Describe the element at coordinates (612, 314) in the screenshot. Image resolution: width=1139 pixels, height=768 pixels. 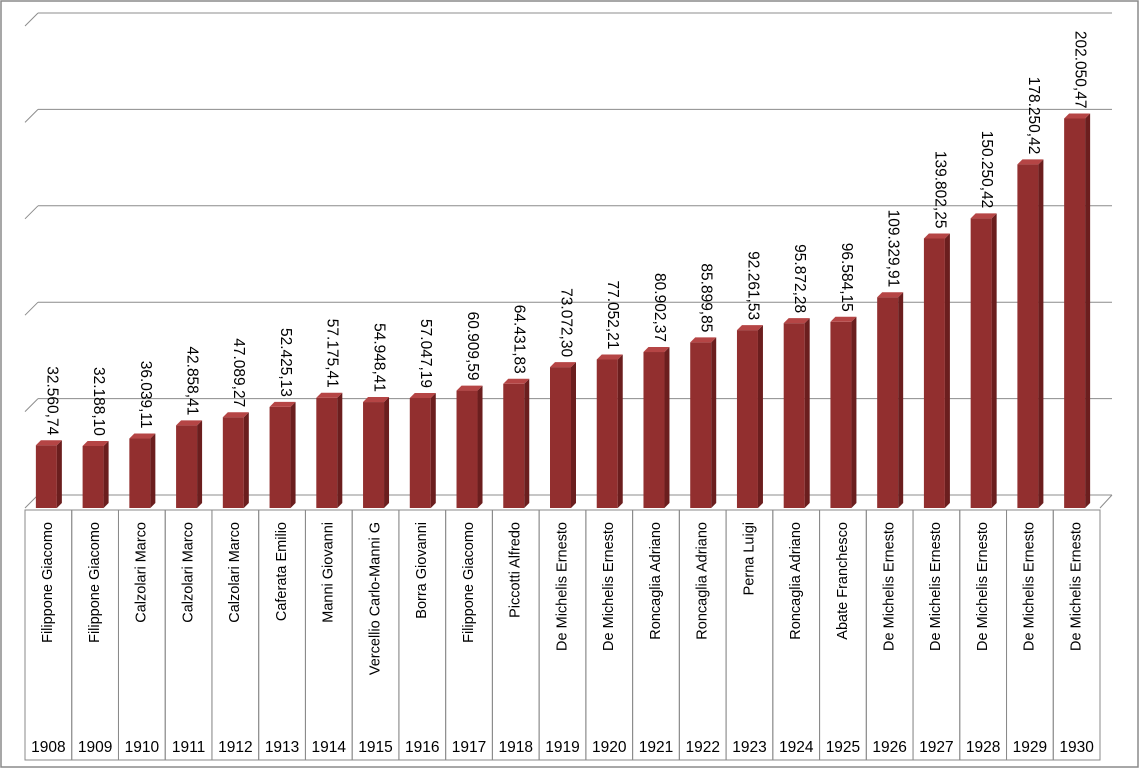
I see `data-label: 77.052,21` at that location.